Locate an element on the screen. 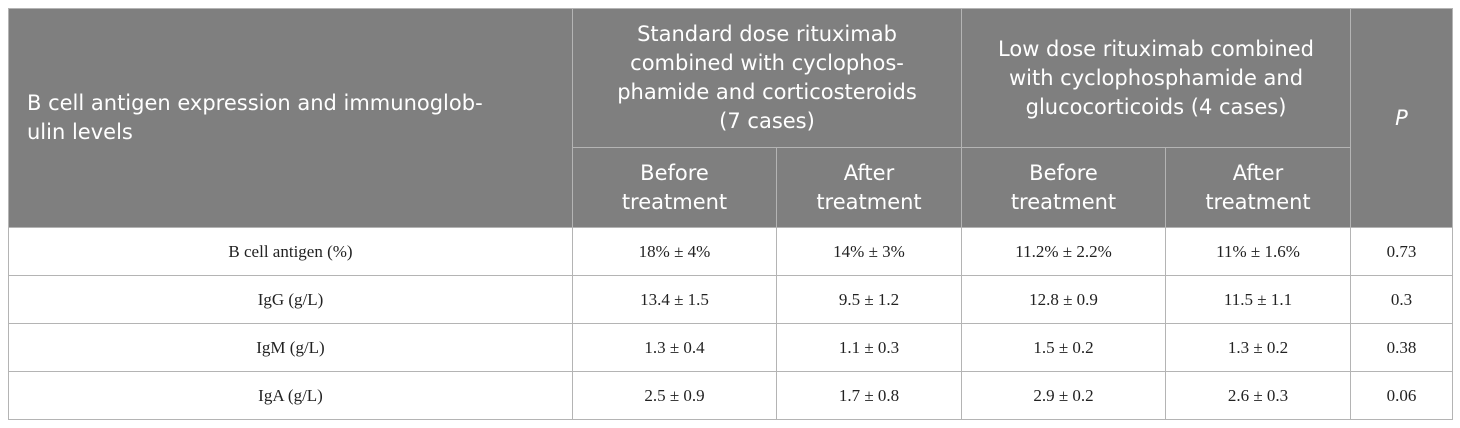 This screenshot has height=428, width=1460. cell: 0.06 is located at coordinates (1401, 395).